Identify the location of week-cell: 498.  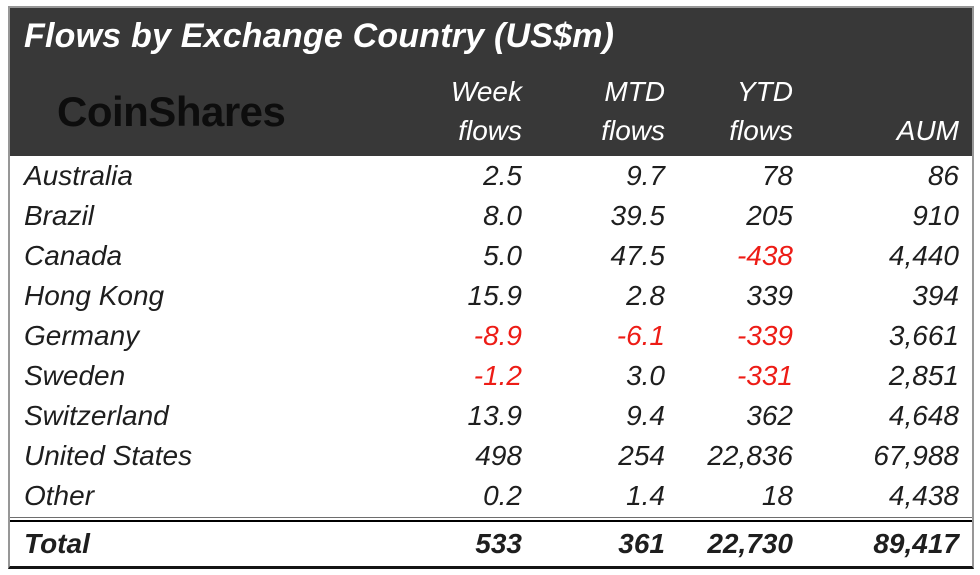
(498, 455).